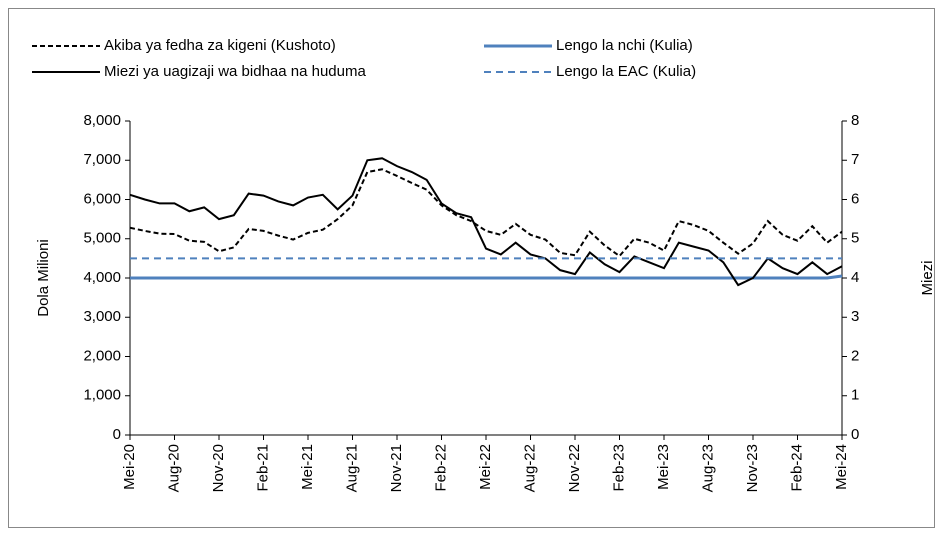  I want to click on y-axis-label: Dola Milioni, so click(43, 278).